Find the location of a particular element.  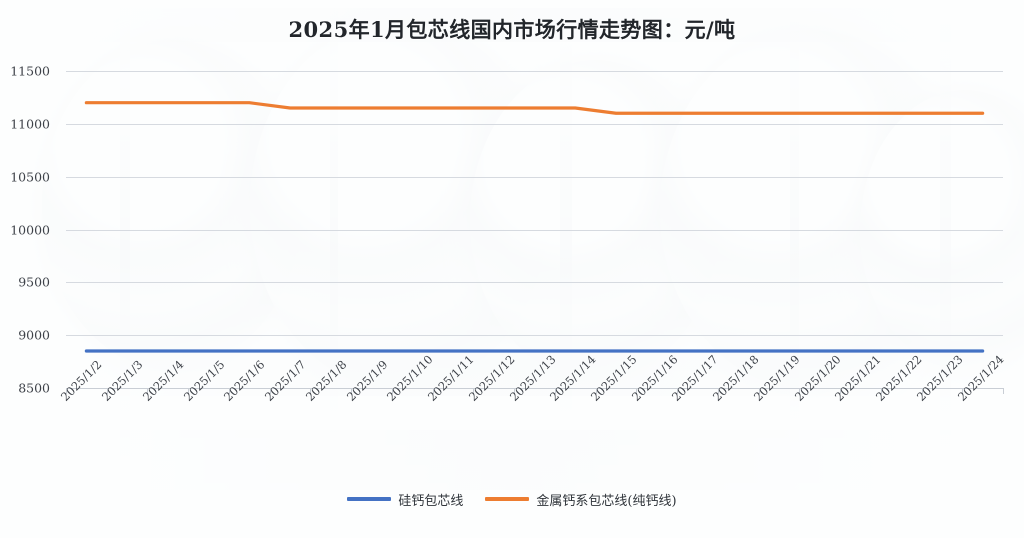

y-axis-labels: 11500 11000 10500 10000 9500 9000 8500 is located at coordinates (29, 230).